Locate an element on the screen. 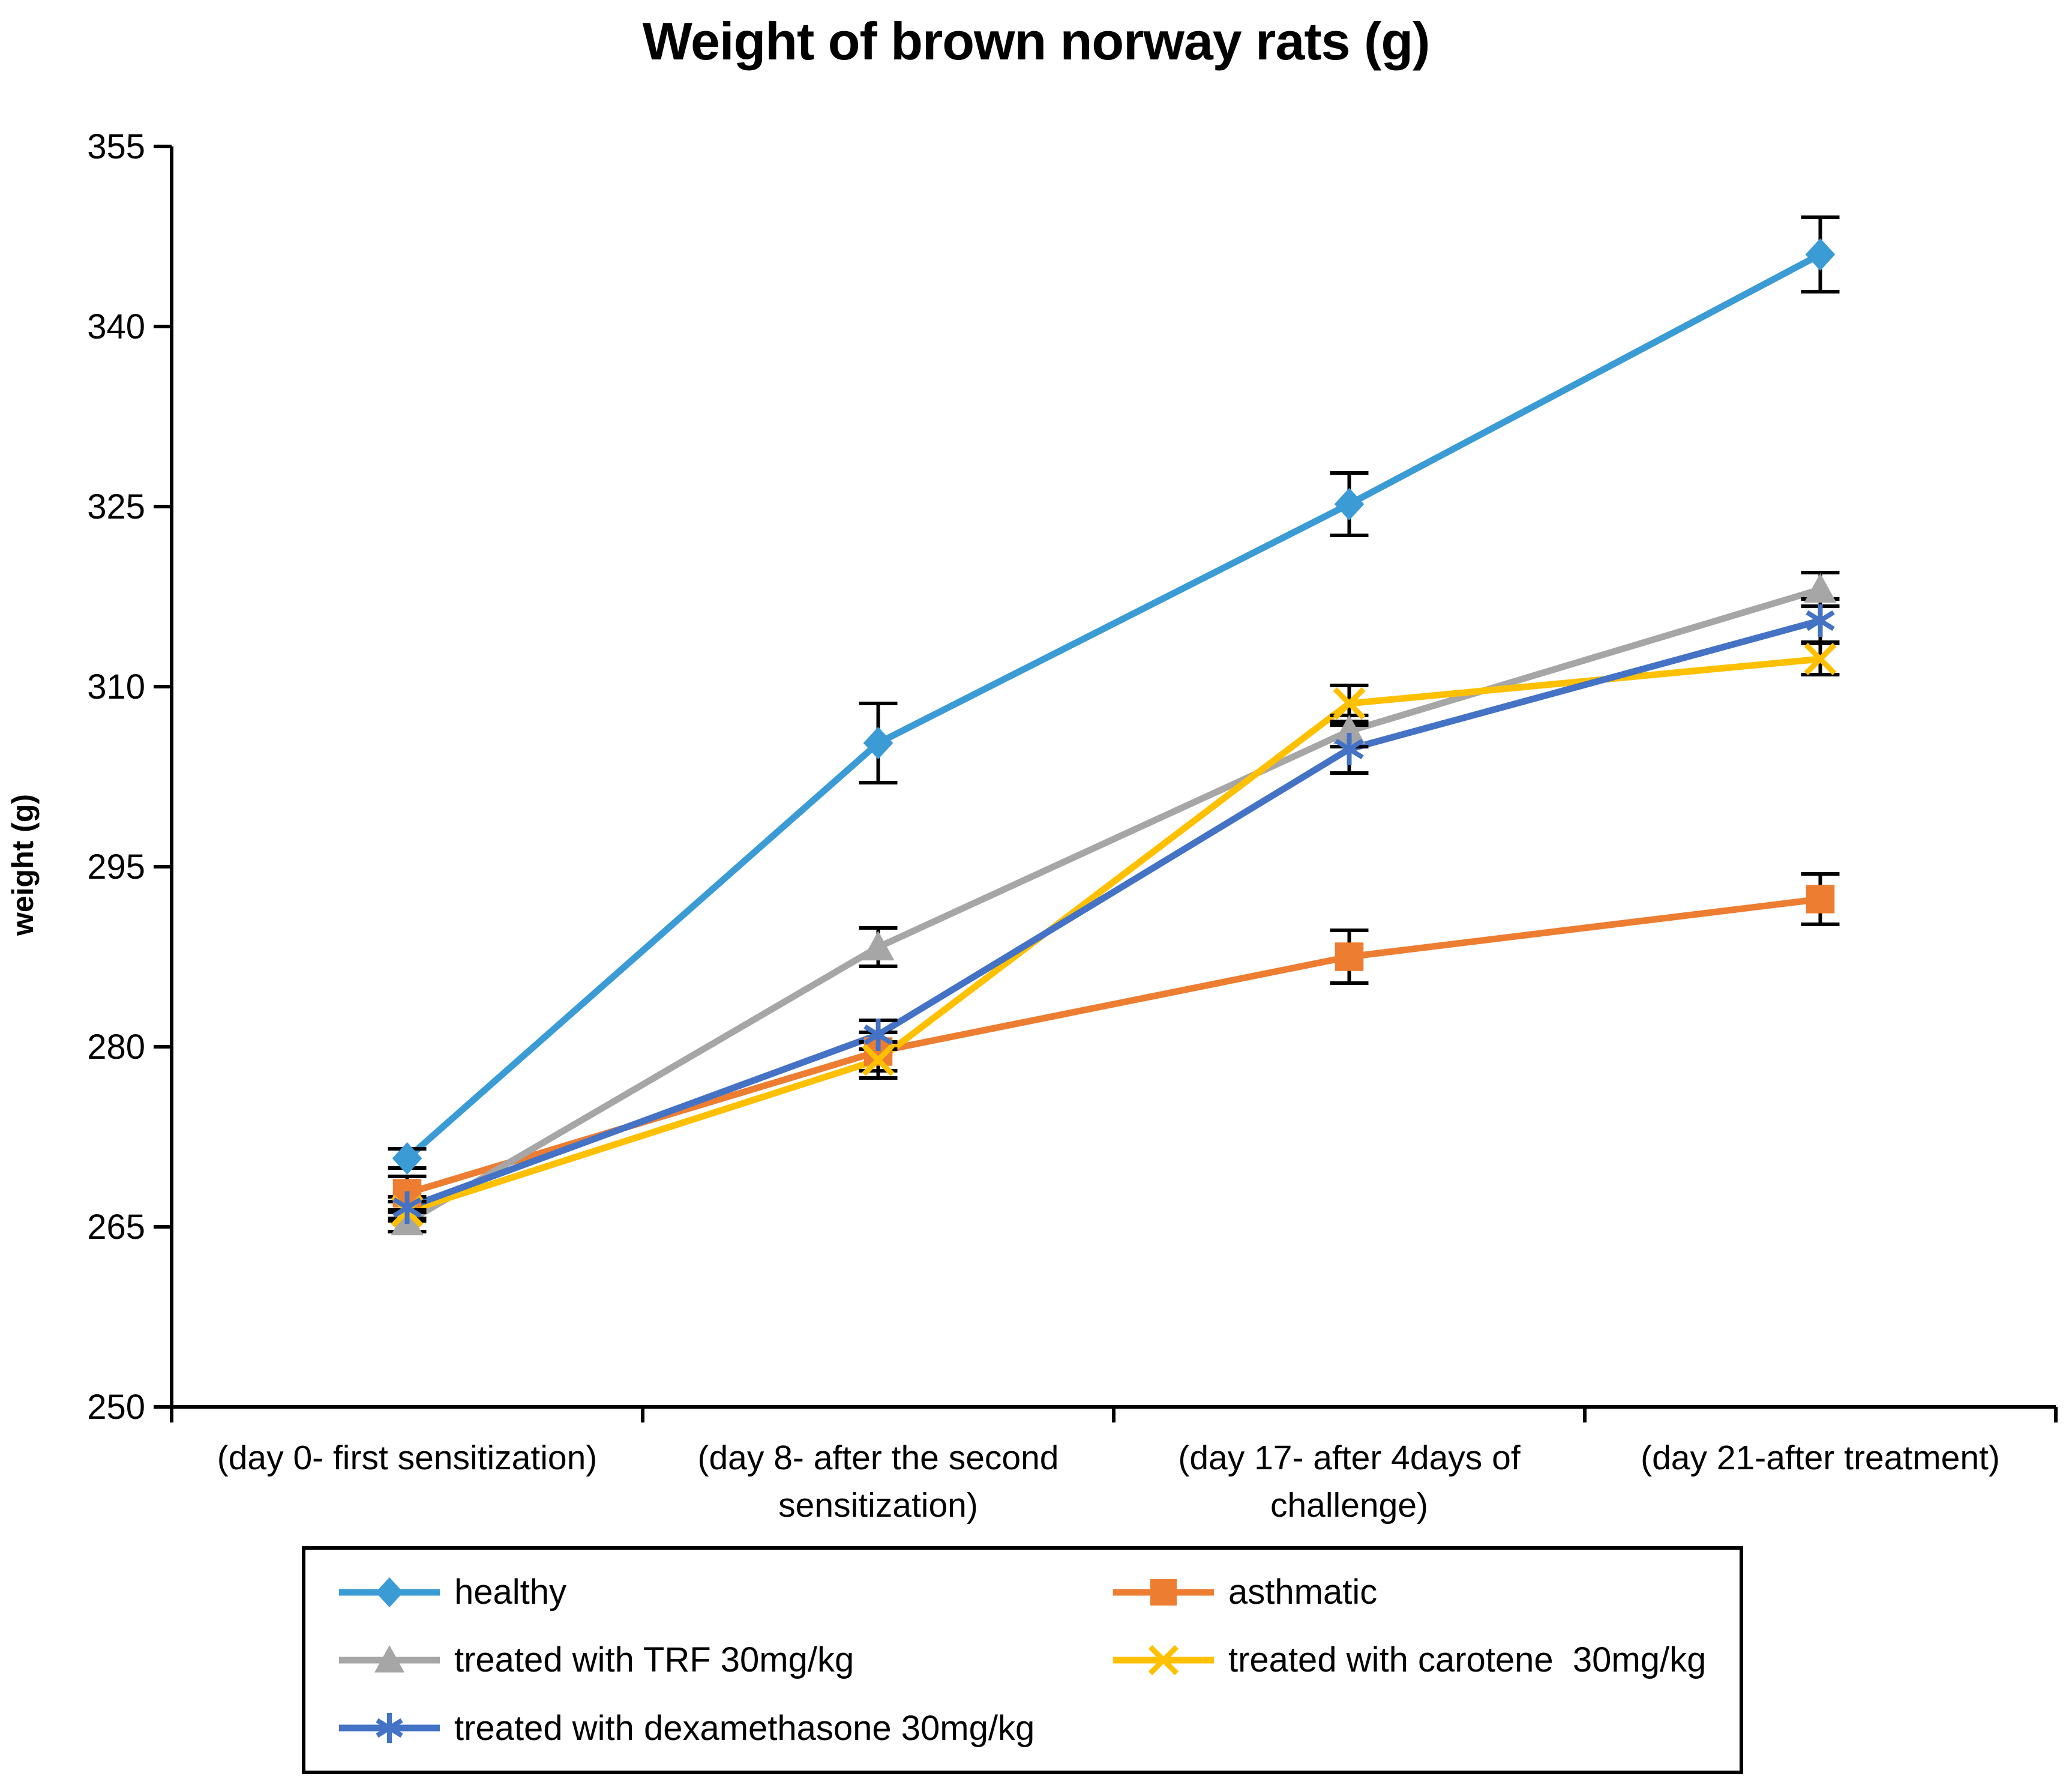 This screenshot has width=2072, height=1791. legend-item-treated-with-dexamethasone-30mg/kg: treated with dexamethasone 30mg/kg is located at coordinates (724, 1728).